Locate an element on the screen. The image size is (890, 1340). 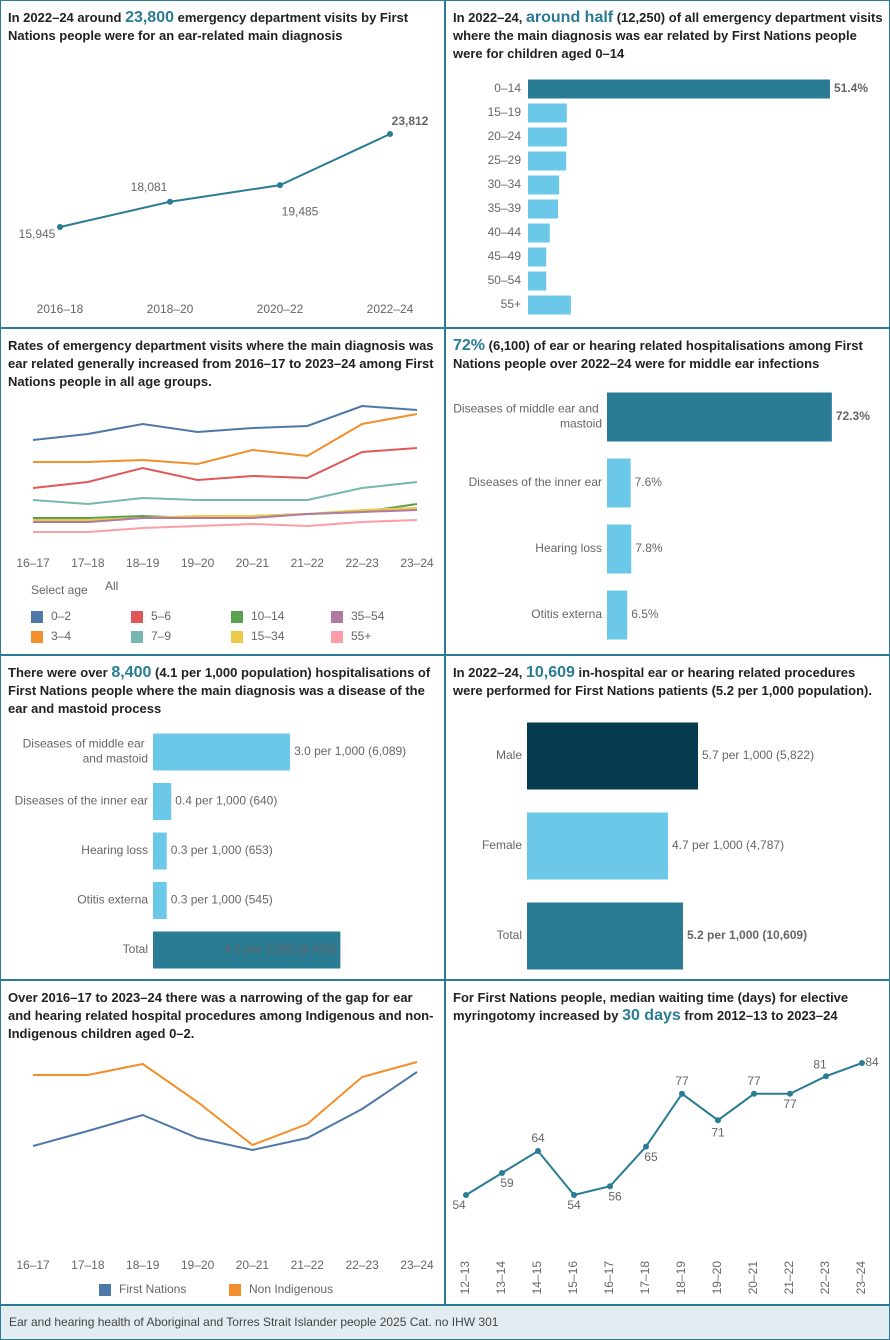
category-label: 35–39 is located at coordinates (505, 208).